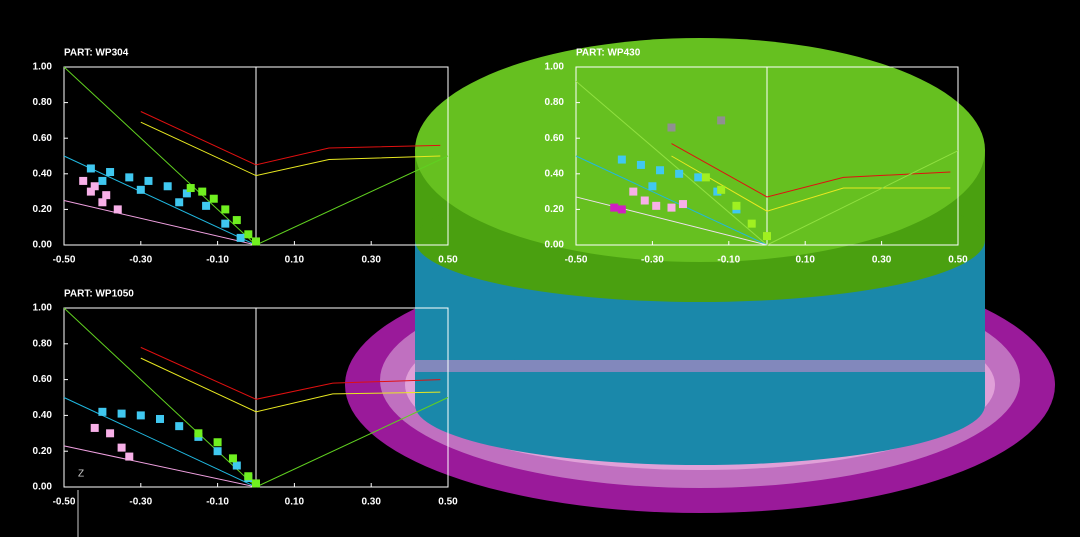 Image resolution: width=1080 pixels, height=537 pixels. What do you see at coordinates (608, 53) in the screenshot?
I see `chart-title: PART: WP430` at bounding box center [608, 53].